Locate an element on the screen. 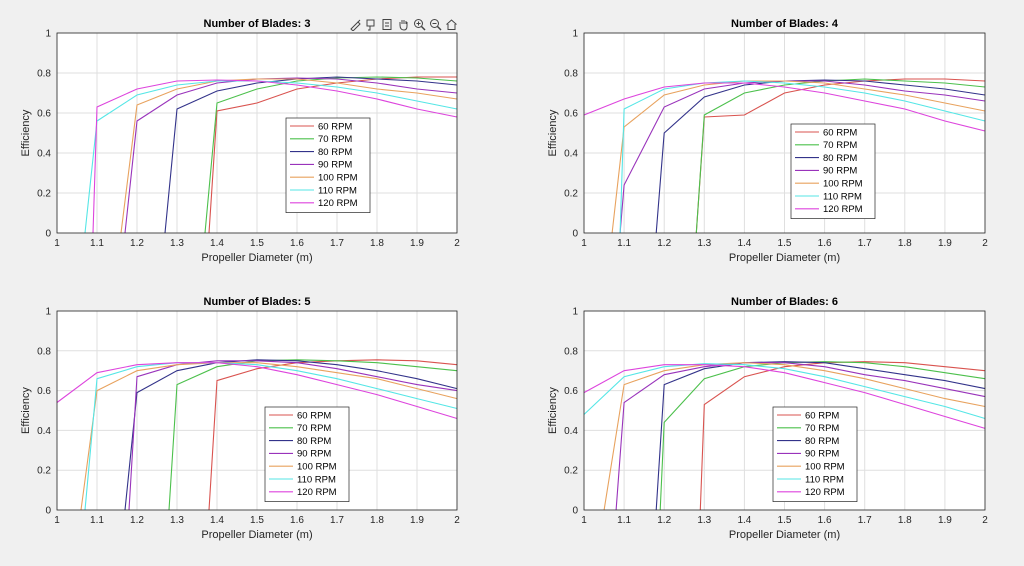 This screenshot has width=1024, height=566. brush-icon is located at coordinates (355, 25).